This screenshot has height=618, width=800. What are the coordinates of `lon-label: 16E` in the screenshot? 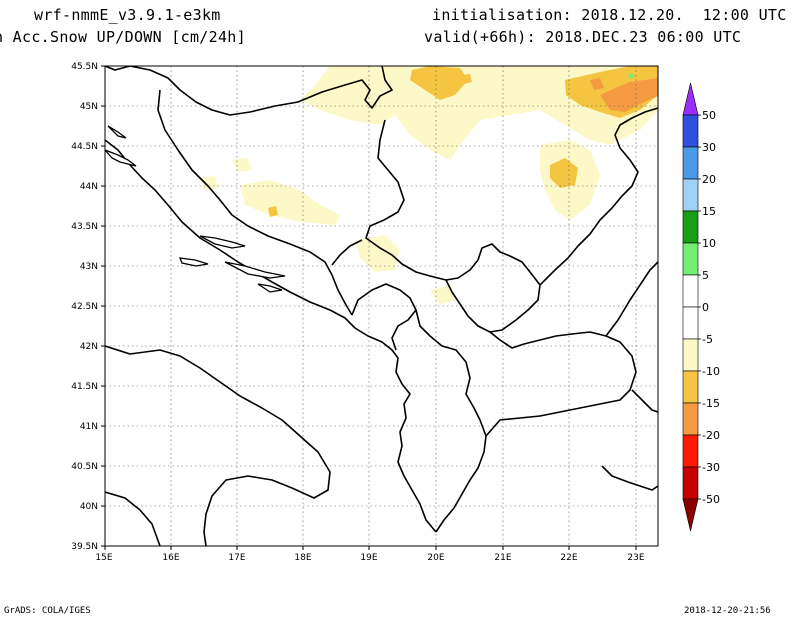 It's located at (170, 558).